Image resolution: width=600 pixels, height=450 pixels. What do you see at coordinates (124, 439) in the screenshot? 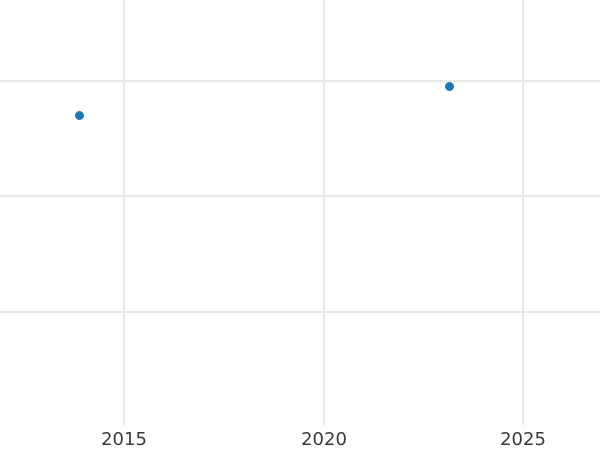
I see `x-tick-label: 2015` at bounding box center [124, 439].